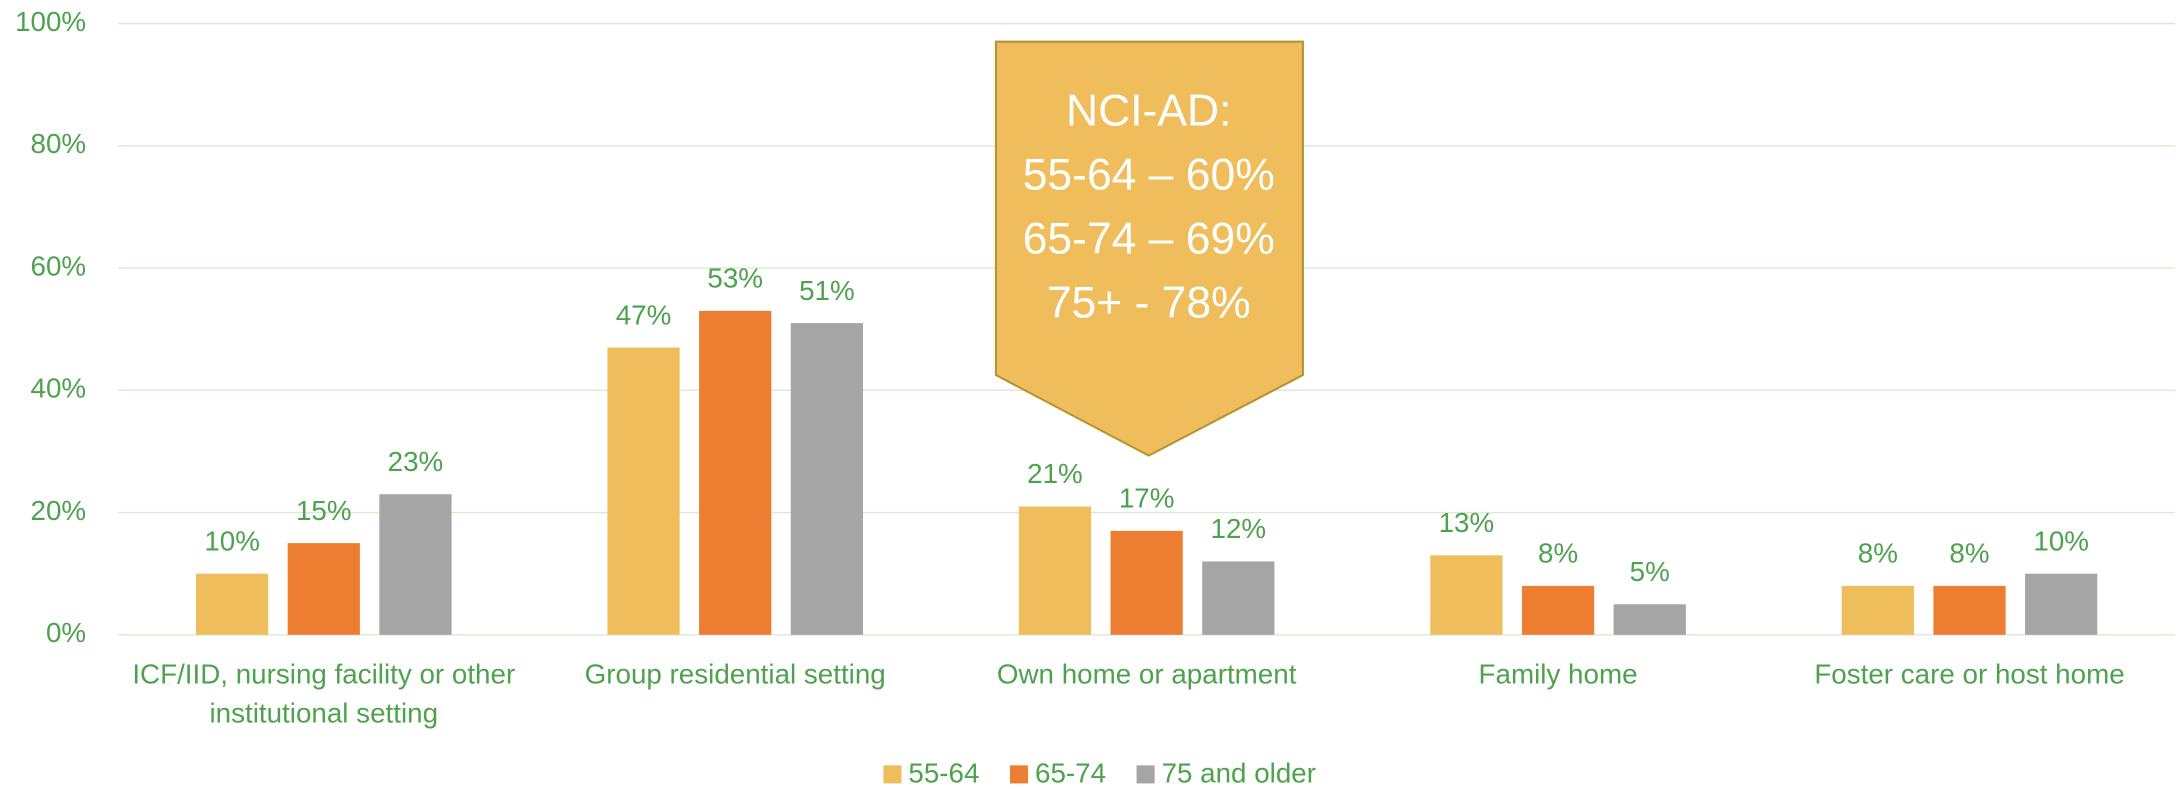  Describe the element at coordinates (1070, 772) in the screenshot. I see `legend-label: 65-74` at that location.